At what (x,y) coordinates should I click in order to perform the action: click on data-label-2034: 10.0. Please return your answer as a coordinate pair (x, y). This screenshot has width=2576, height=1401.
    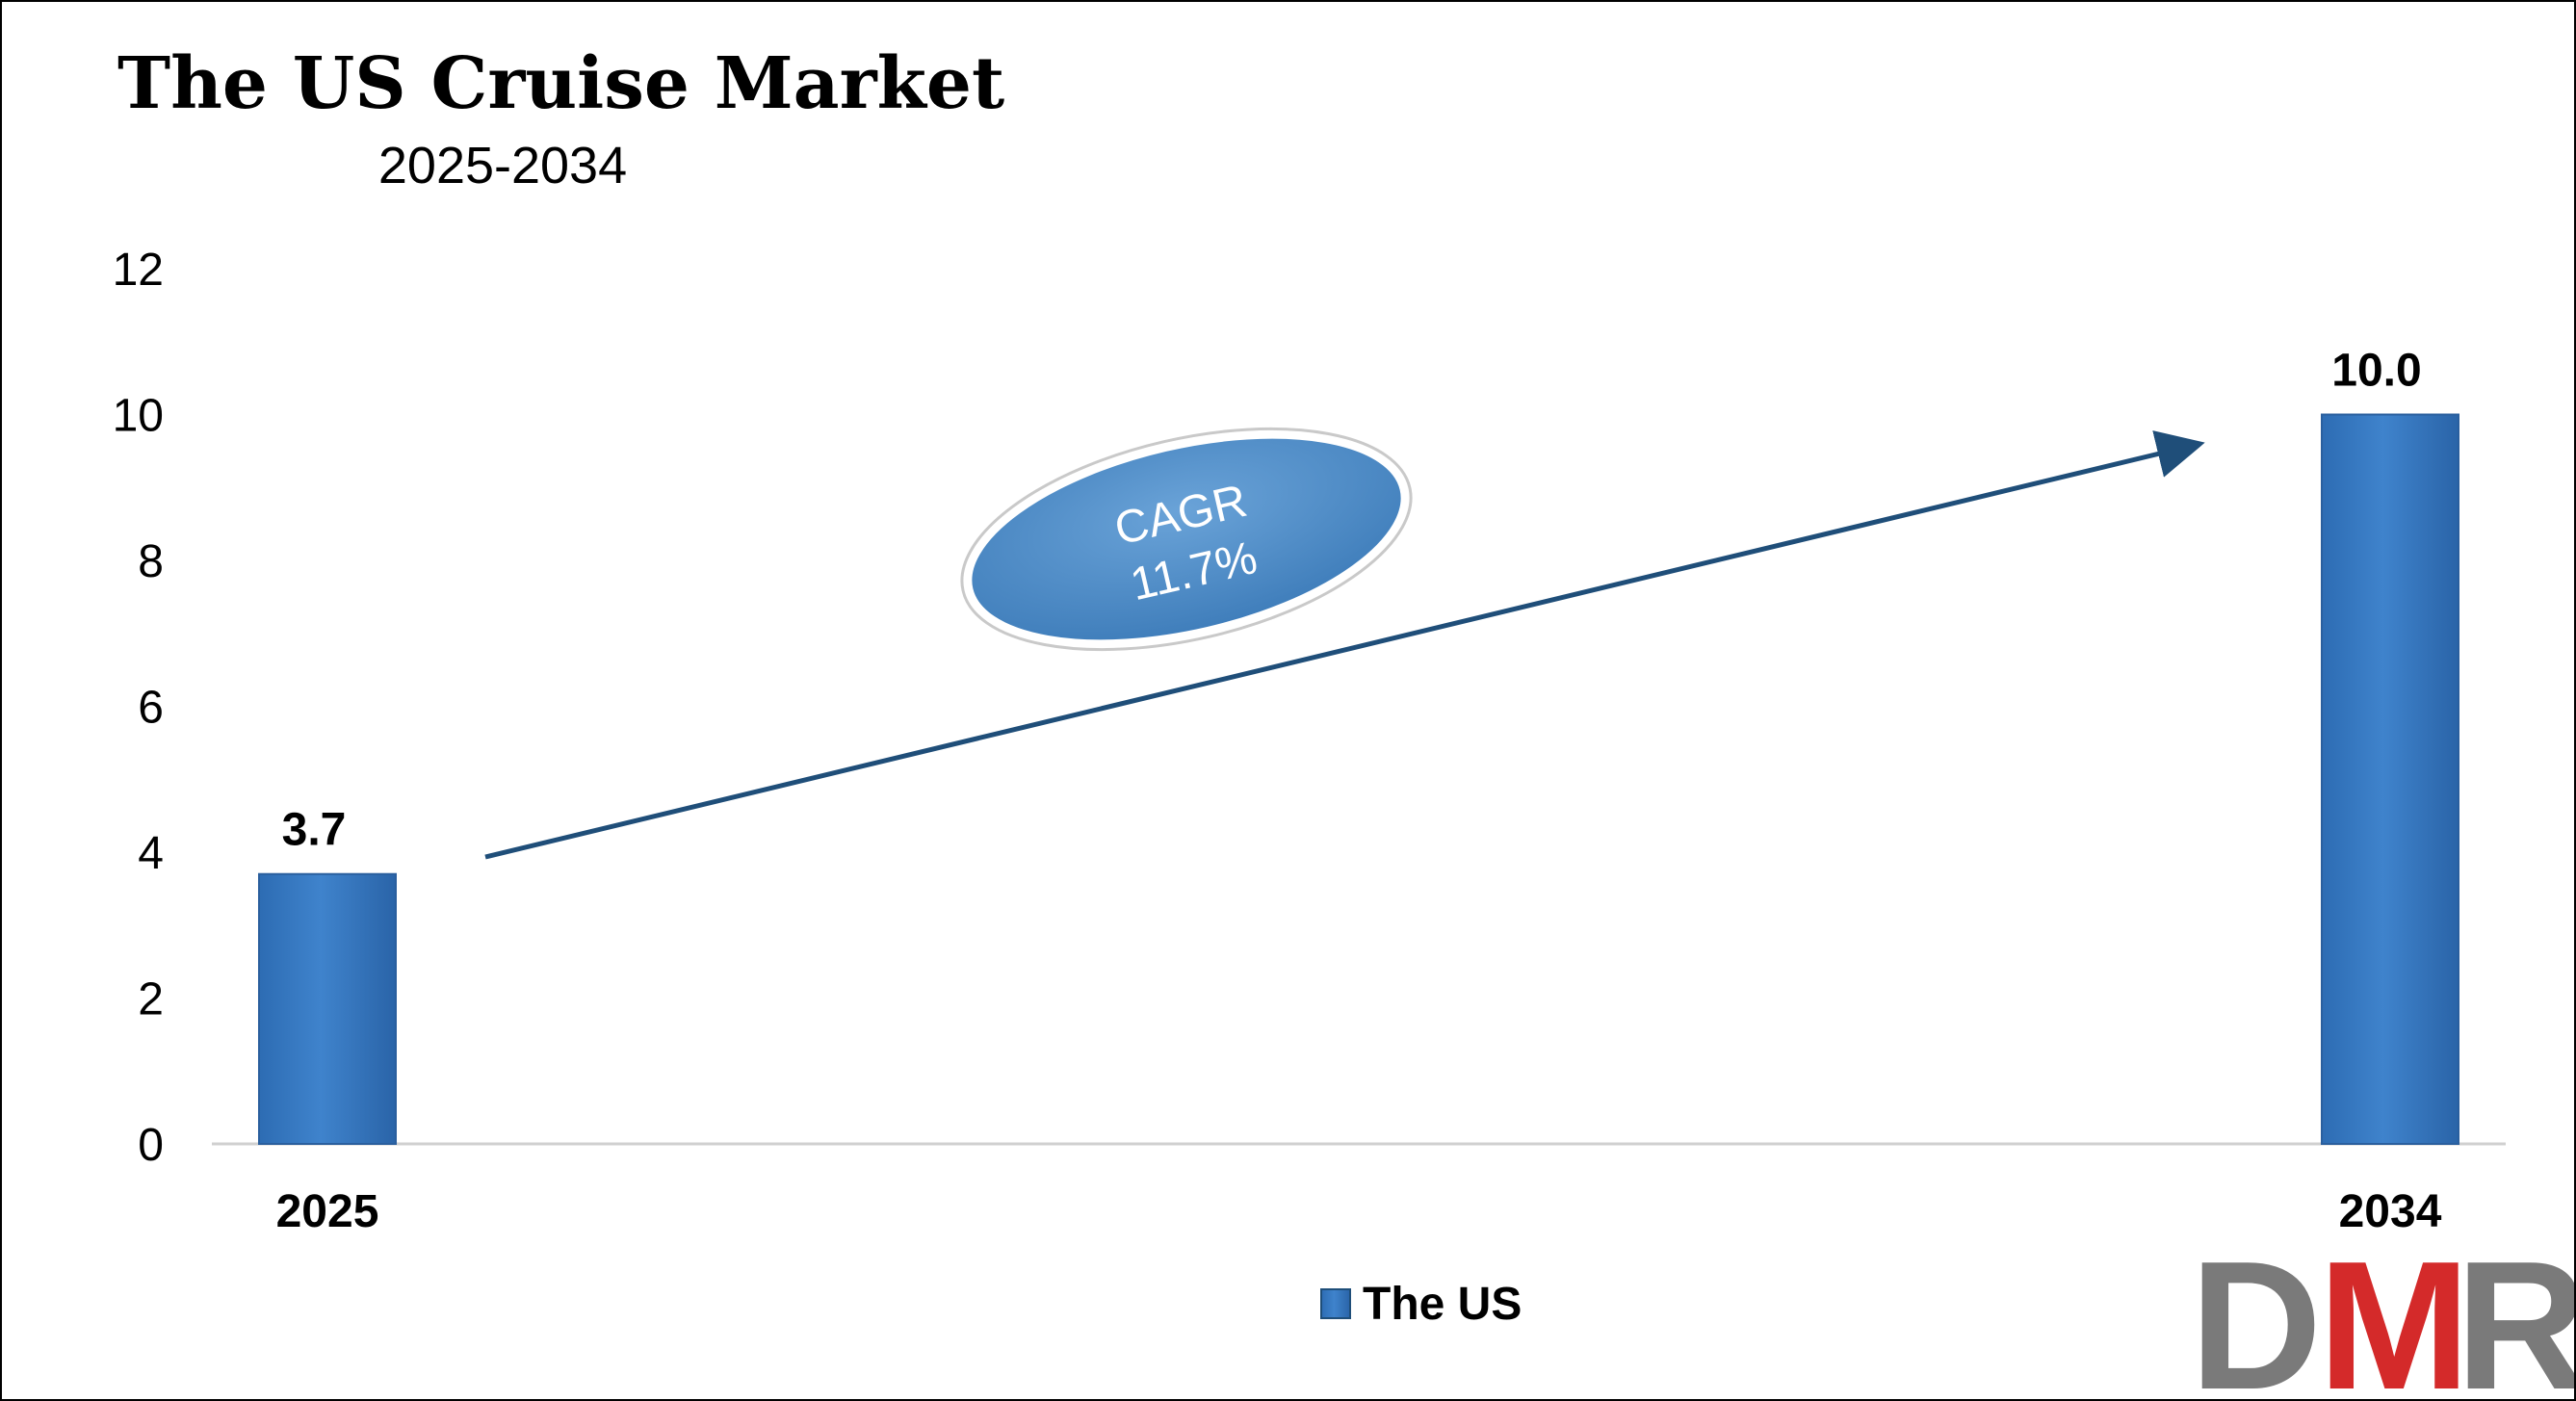
    Looking at the image, I should click on (2376, 371).